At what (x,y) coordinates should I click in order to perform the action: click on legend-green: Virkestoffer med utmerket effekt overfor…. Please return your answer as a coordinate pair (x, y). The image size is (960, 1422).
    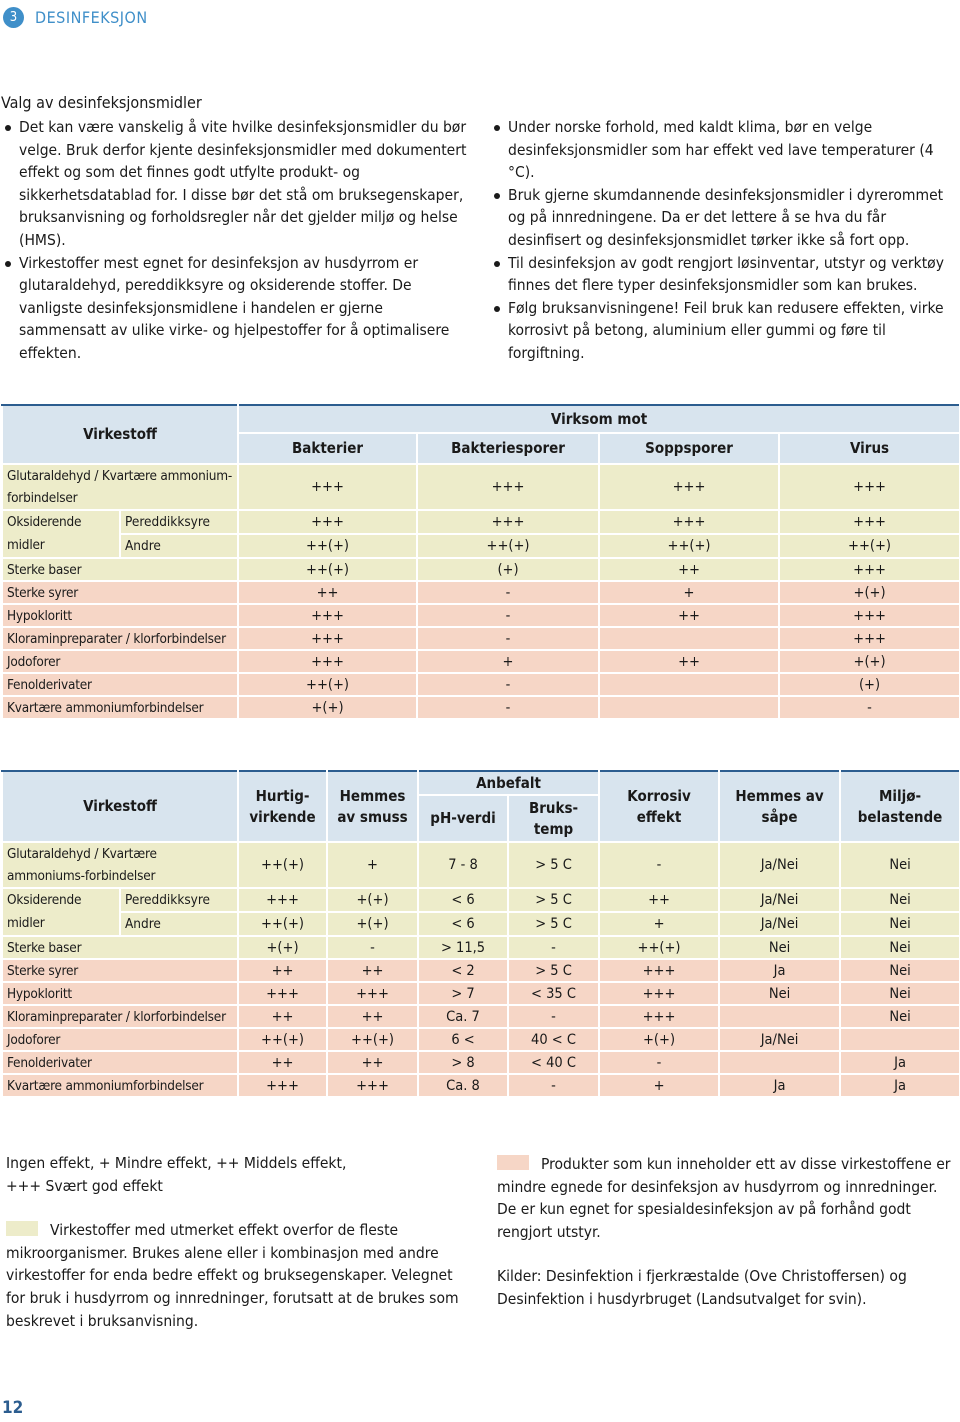
    Looking at the image, I should click on (241, 1275).